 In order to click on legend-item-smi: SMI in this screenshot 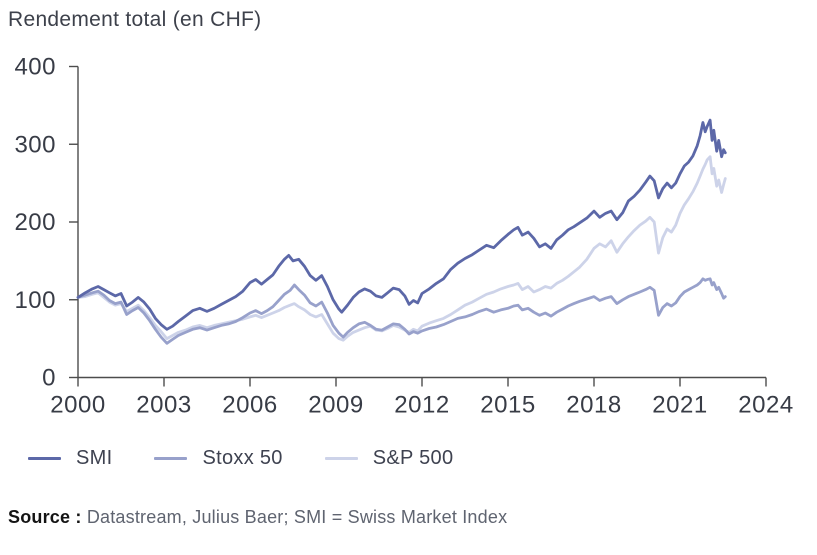, I will do `click(70, 458)`.